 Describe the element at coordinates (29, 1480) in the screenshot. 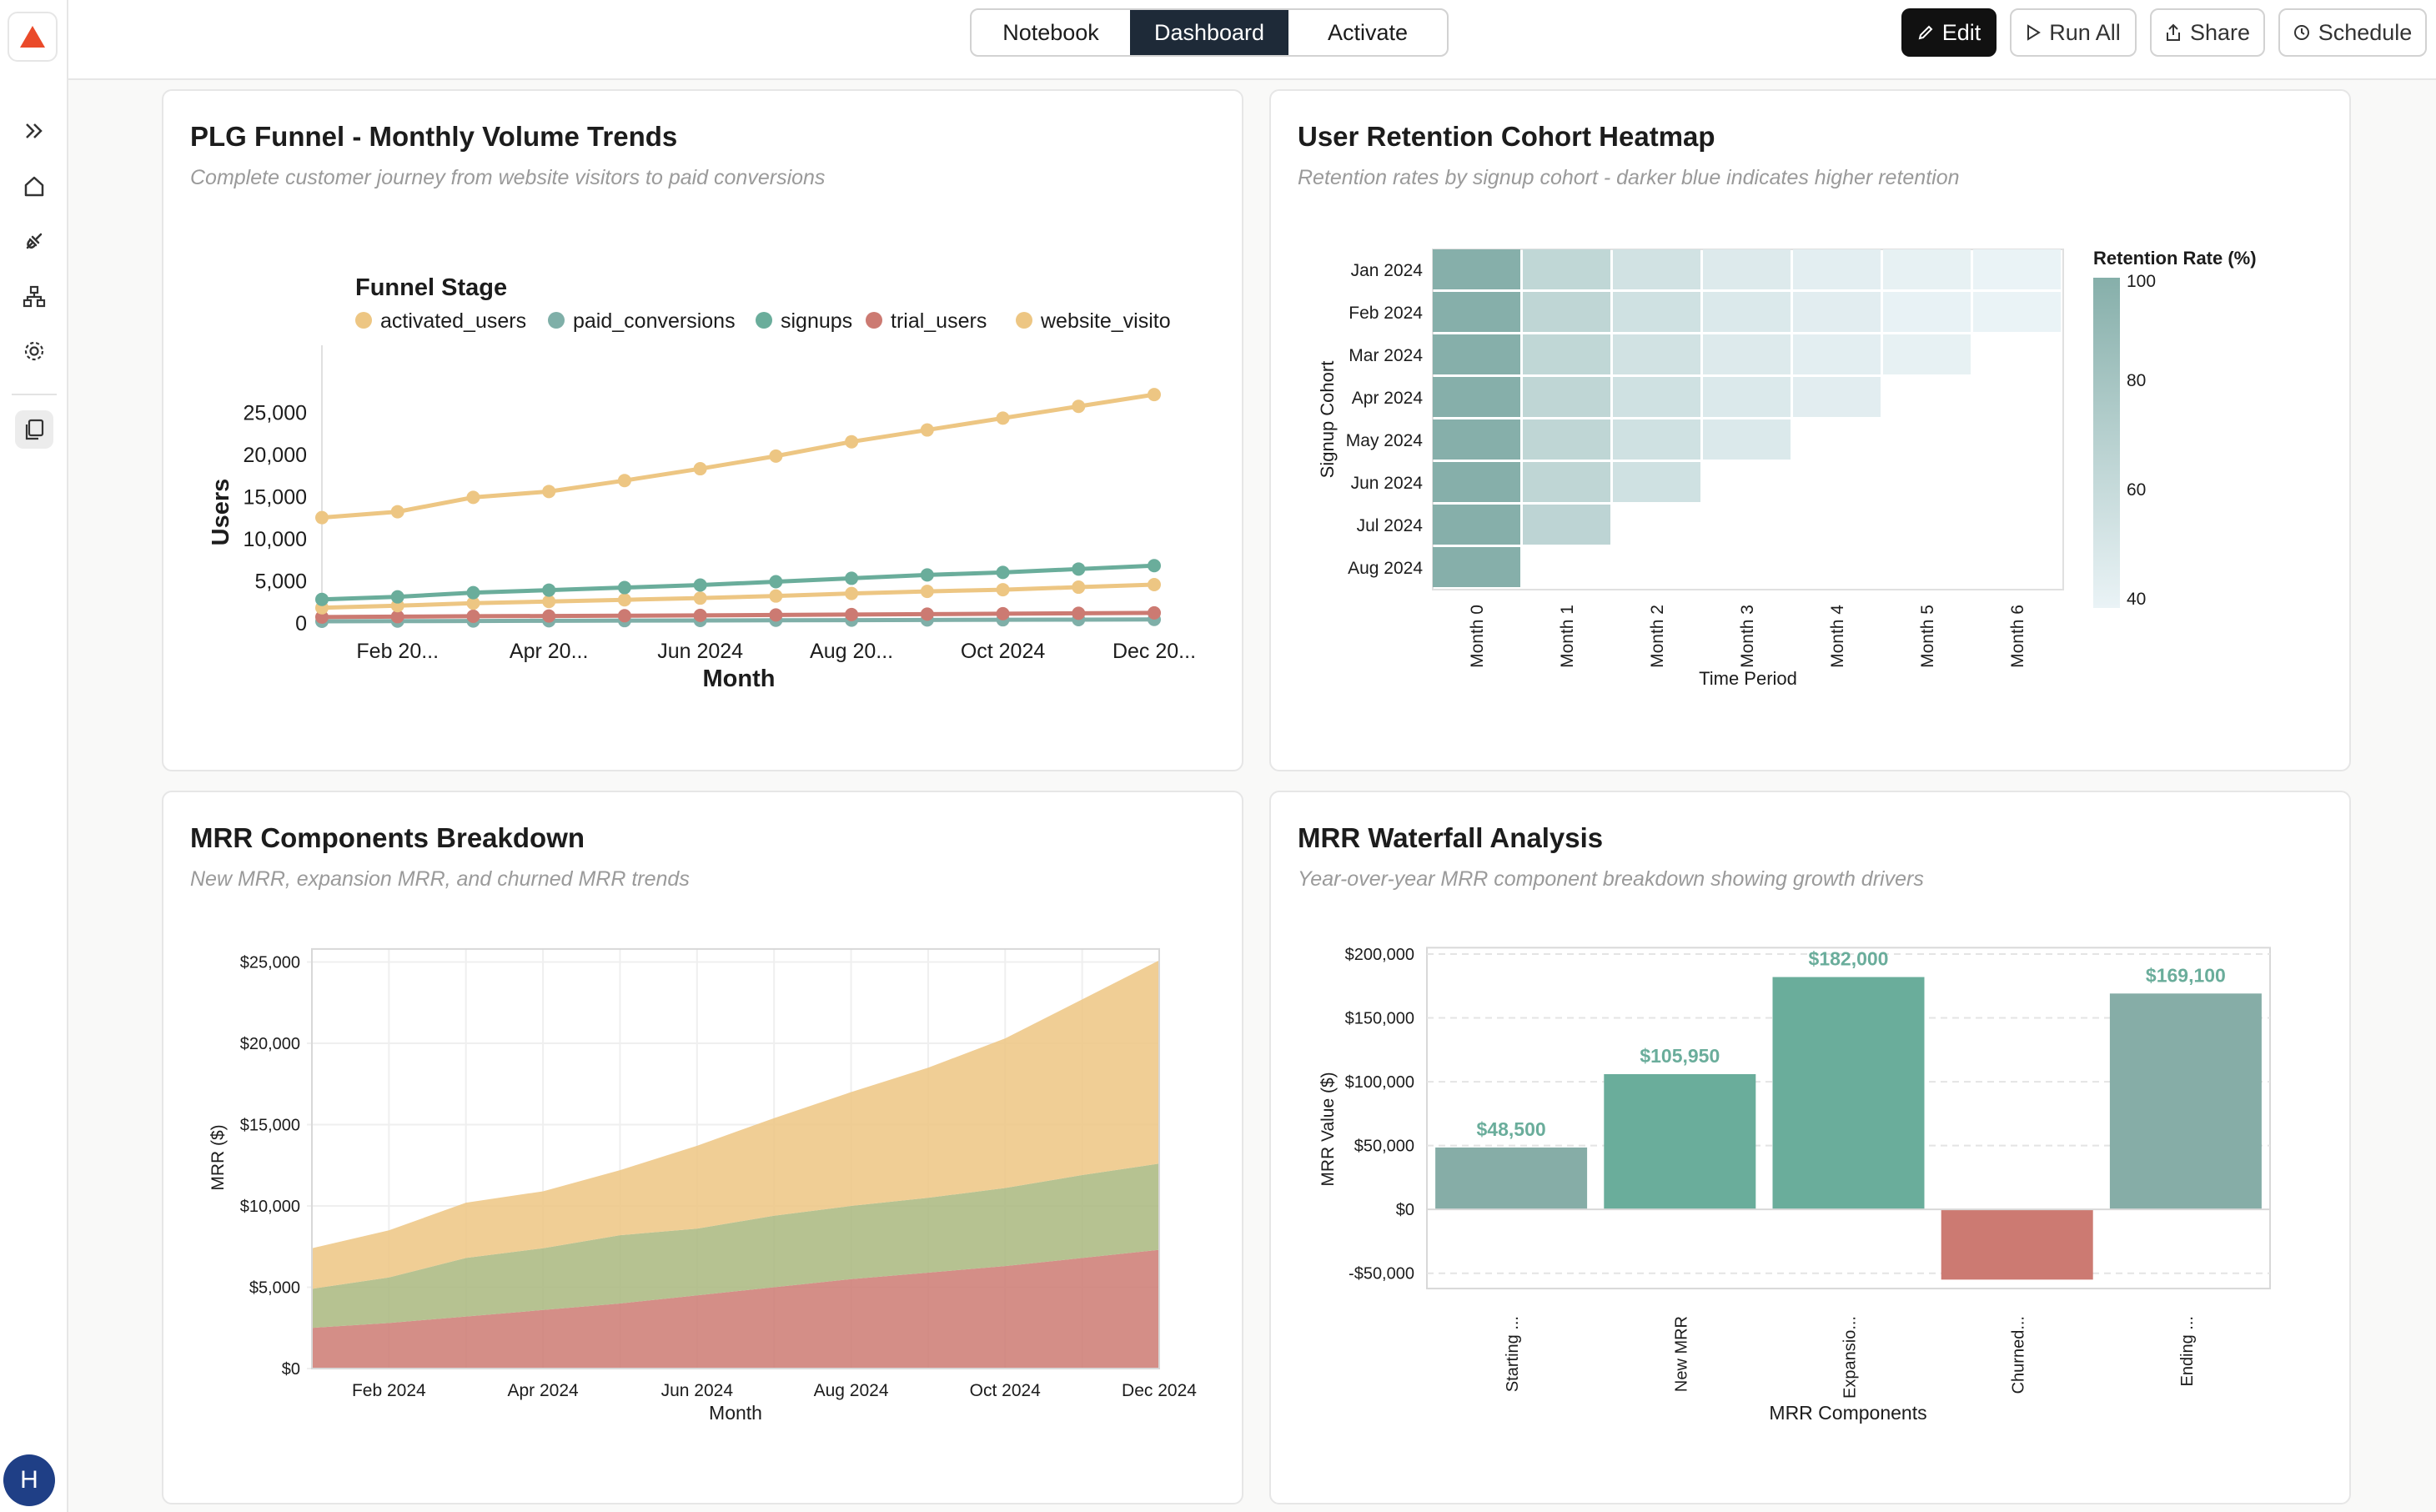

I see `user-avatar: H` at that location.